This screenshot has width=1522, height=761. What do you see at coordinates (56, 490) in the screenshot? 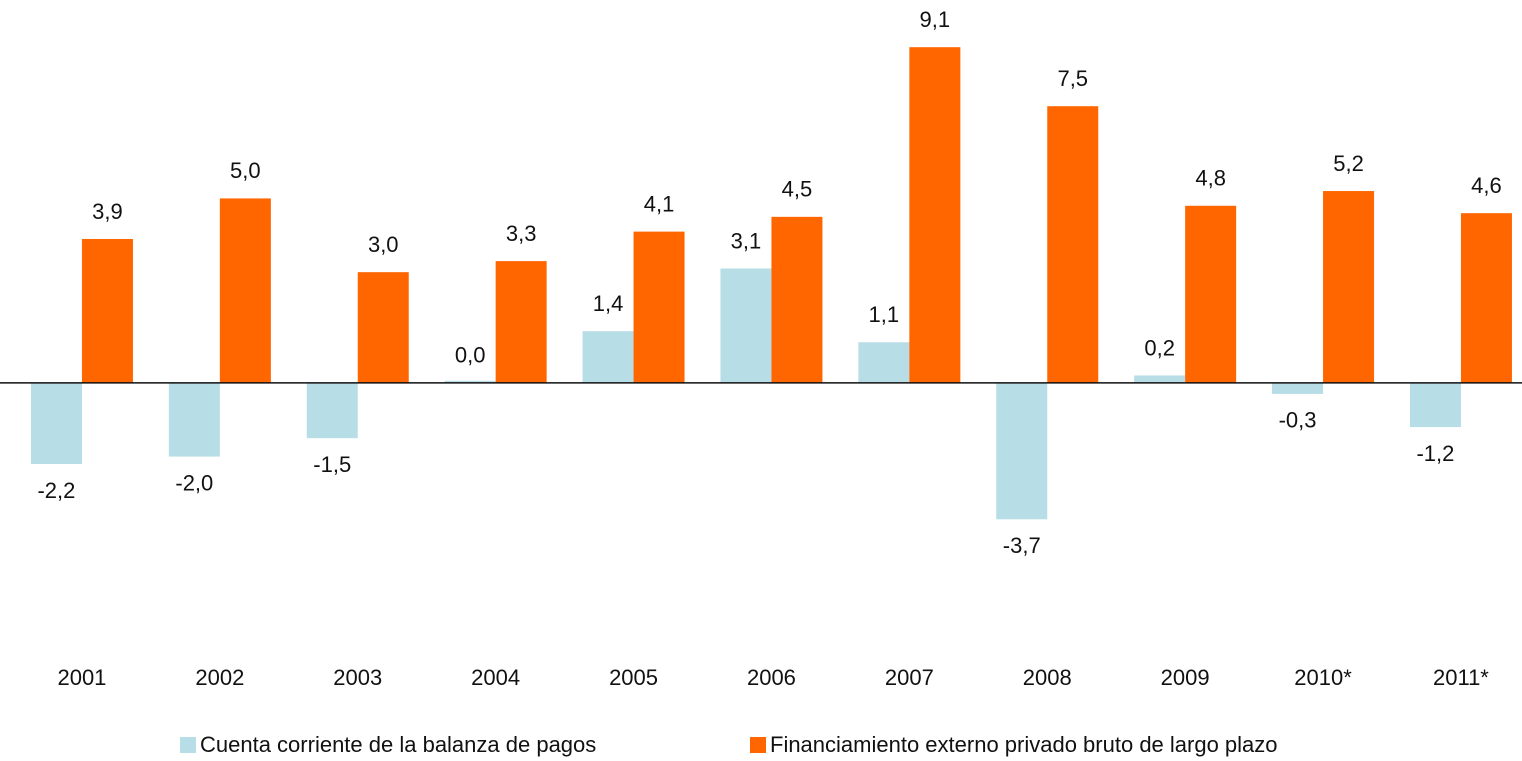
I see `value-label: -2,2` at bounding box center [56, 490].